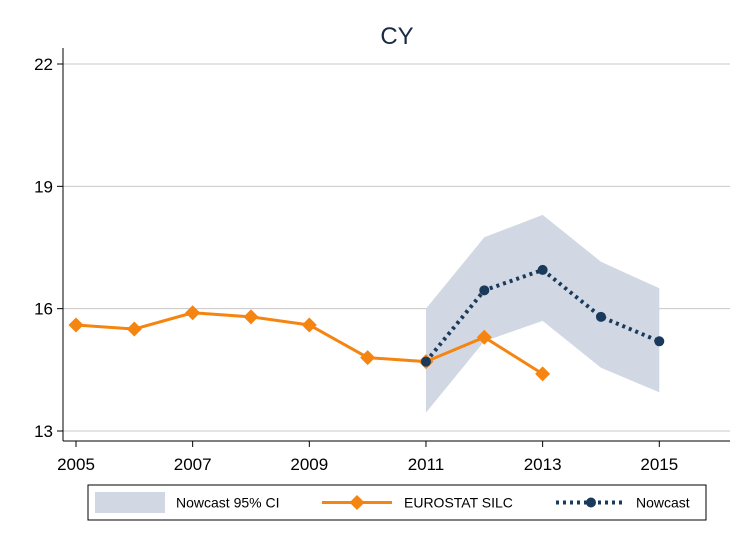 This screenshot has height=545, width=750. What do you see at coordinates (43, 64) in the screenshot?
I see `y-tick-label: 22` at bounding box center [43, 64].